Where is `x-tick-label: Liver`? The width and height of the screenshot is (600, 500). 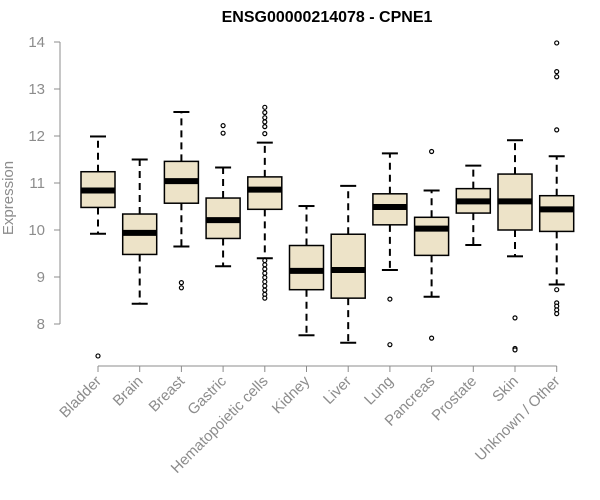 x-tick-label: Liver is located at coordinates (337, 390).